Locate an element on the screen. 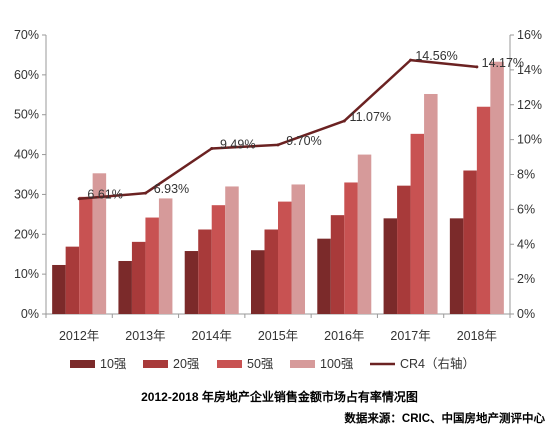 The image size is (559, 432). legend-swatch-50强 is located at coordinates (229, 364).